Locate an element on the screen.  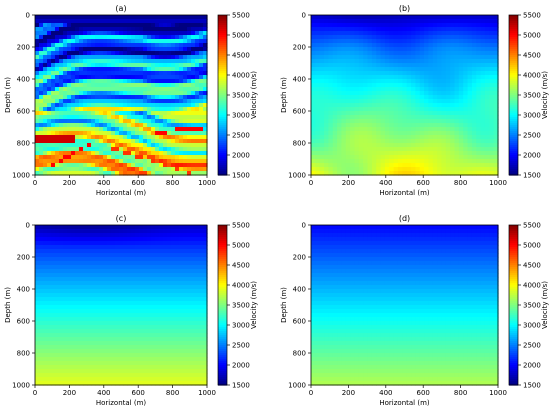
colorbar-segment is located at coordinates (222, 120).